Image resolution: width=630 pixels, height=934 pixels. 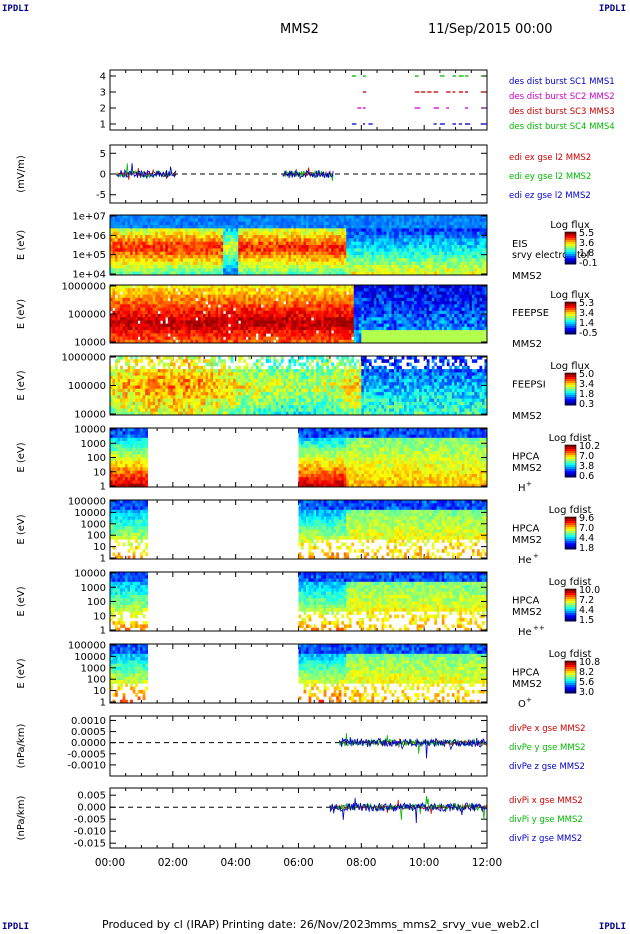 I want to click on legend-entry: divPi y gse MMS2, so click(x=546, y=820).